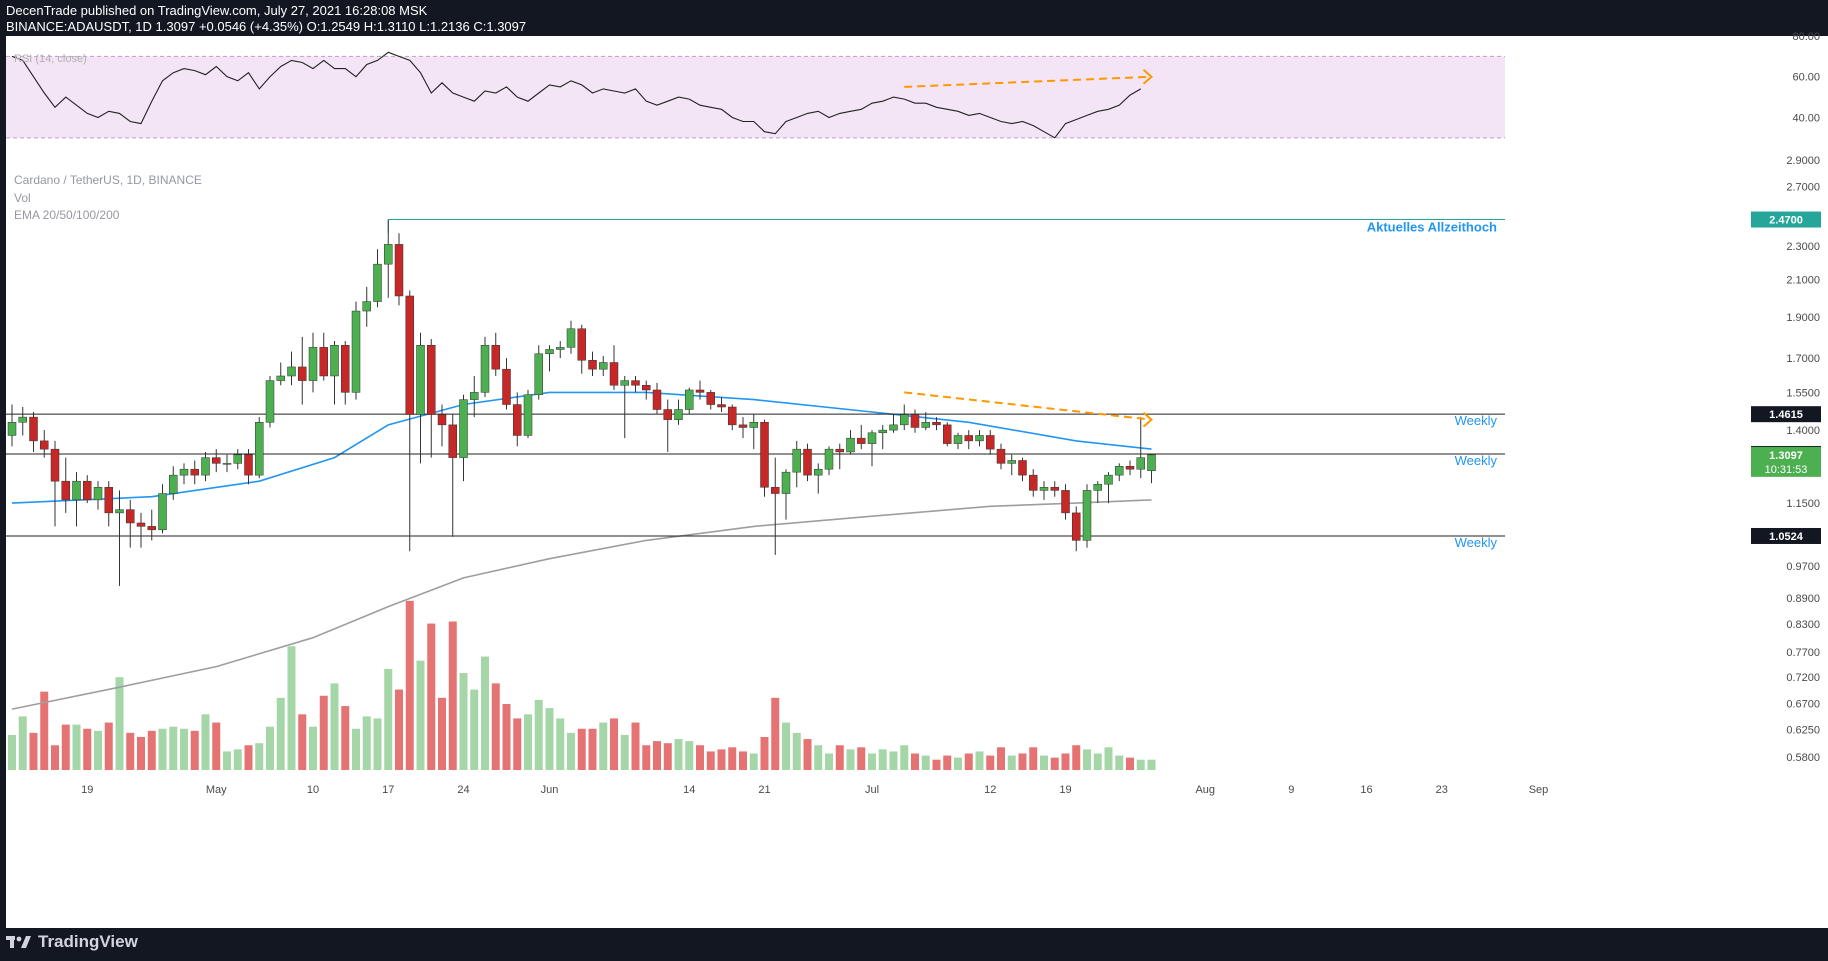 The width and height of the screenshot is (1828, 961). What do you see at coordinates (1786, 221) in the screenshot?
I see `ath-price-tag: 2.4700` at bounding box center [1786, 221].